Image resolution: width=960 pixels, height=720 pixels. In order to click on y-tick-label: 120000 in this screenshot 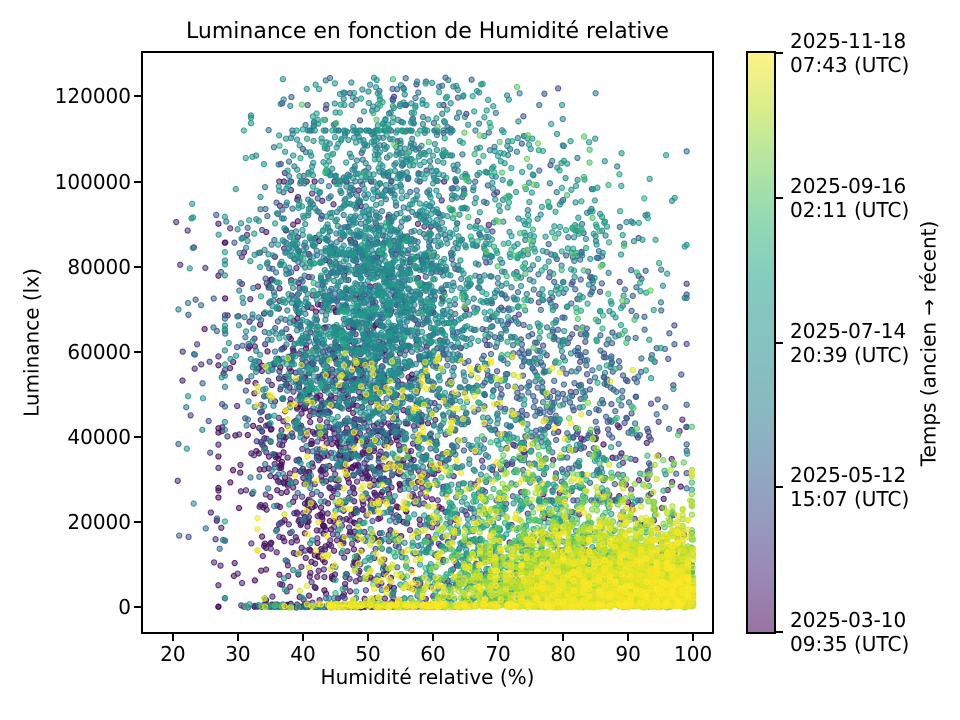, I will do `click(92, 96)`.